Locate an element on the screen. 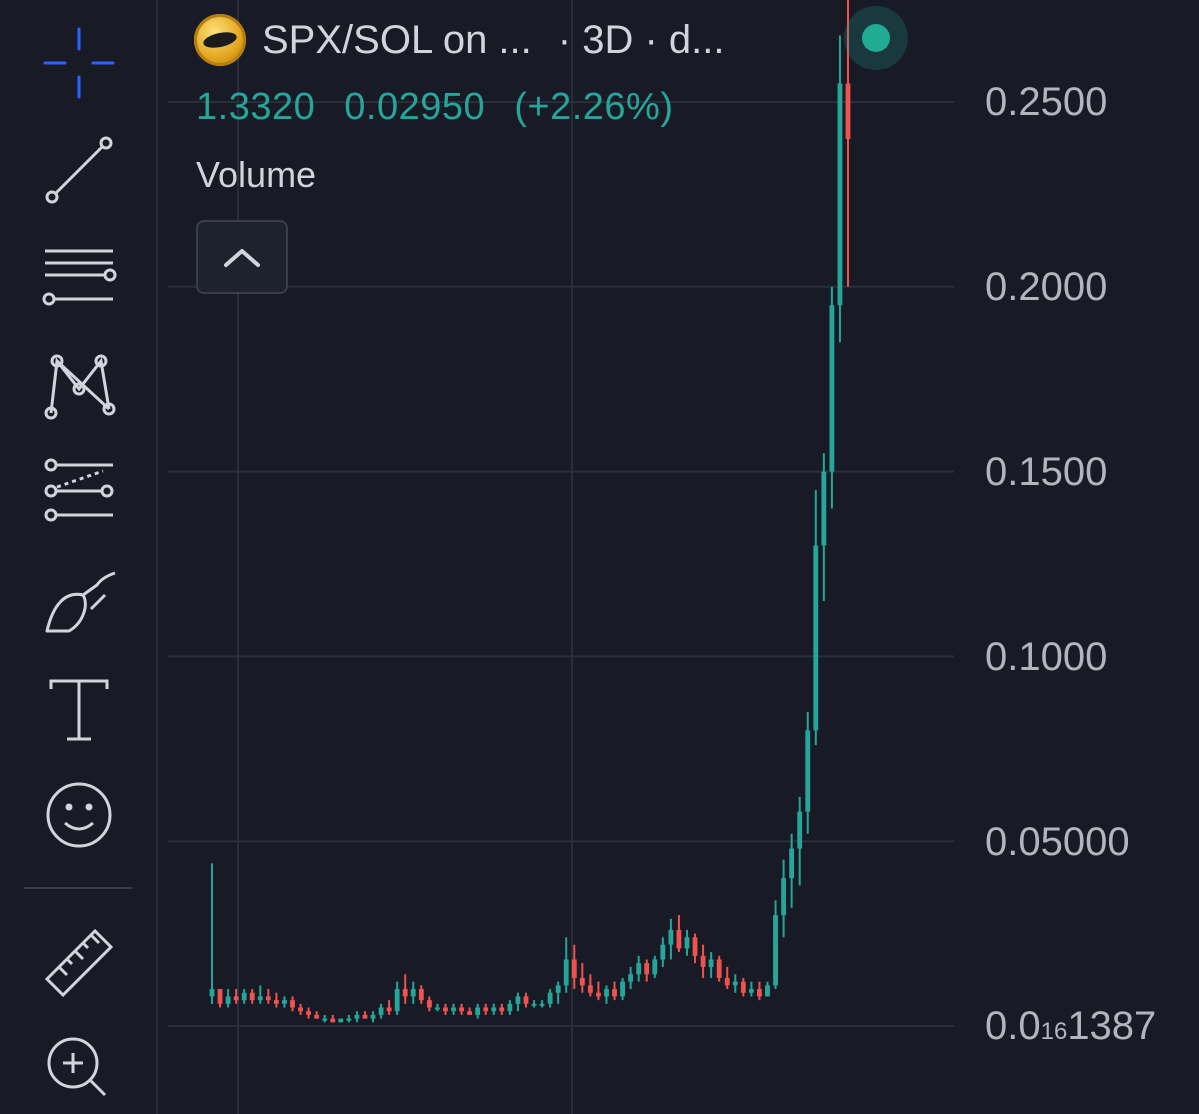  text-tool-button is located at coordinates (79, 709).